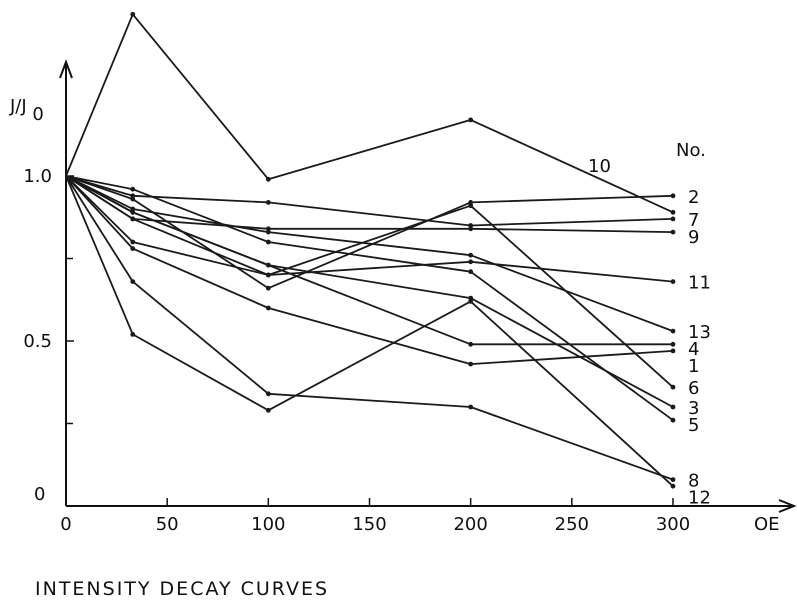 This screenshot has height=604, width=797. Describe the element at coordinates (693, 425) in the screenshot. I see `series-label-5: 5` at that location.